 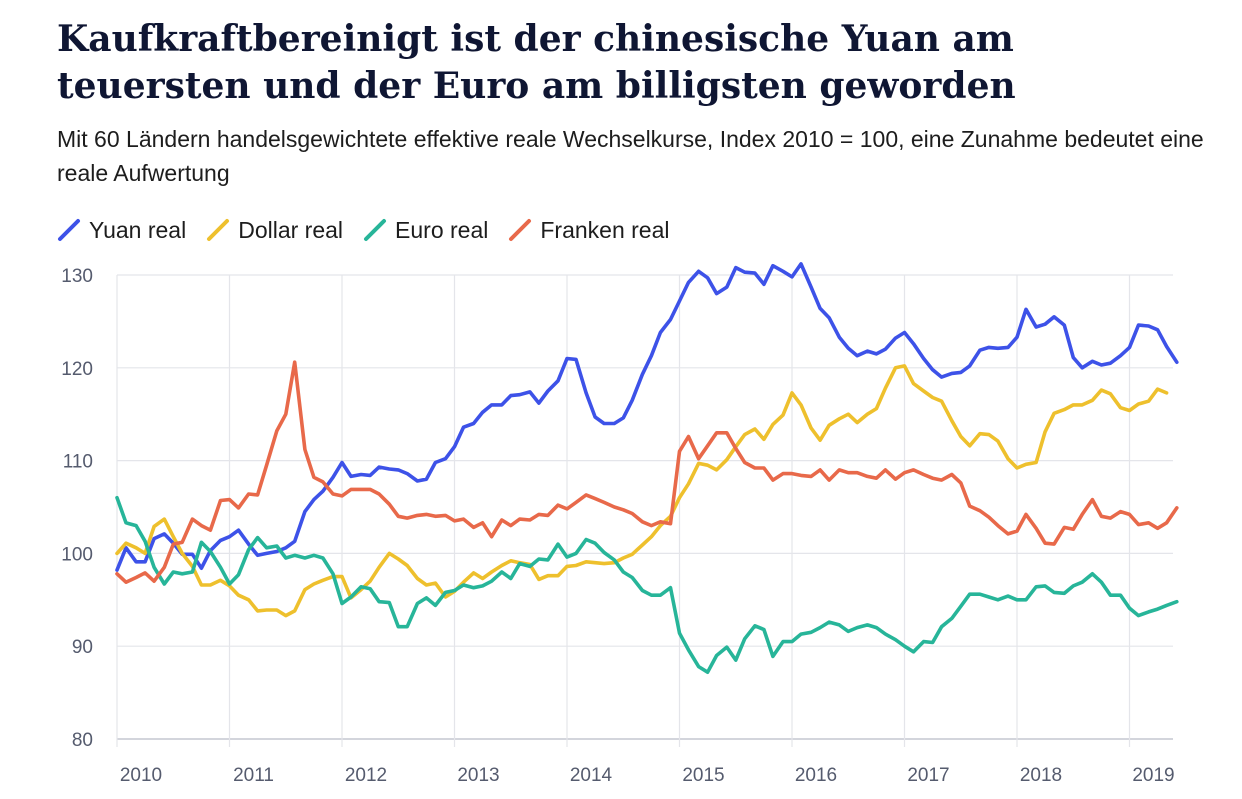 I want to click on x-tick-label: 2013, so click(x=478, y=775).